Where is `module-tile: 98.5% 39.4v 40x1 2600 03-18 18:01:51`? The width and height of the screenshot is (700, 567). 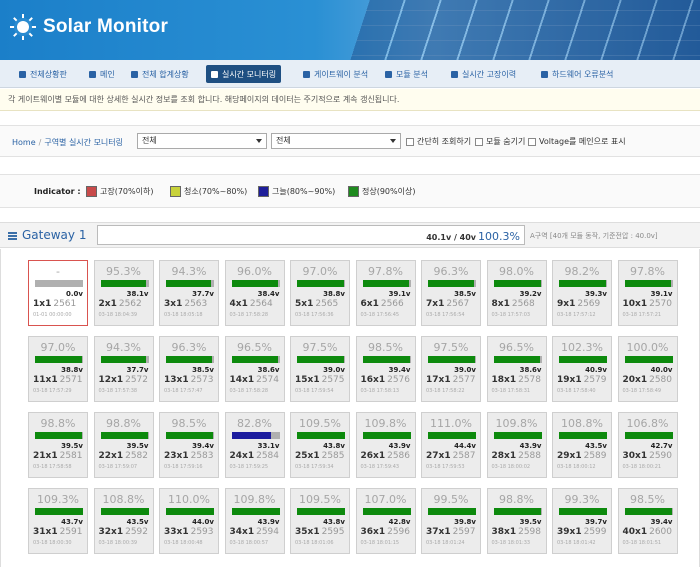 module-tile: 98.5% 39.4v 40x1 2600 03-18 18:01:51 is located at coordinates (647, 521).